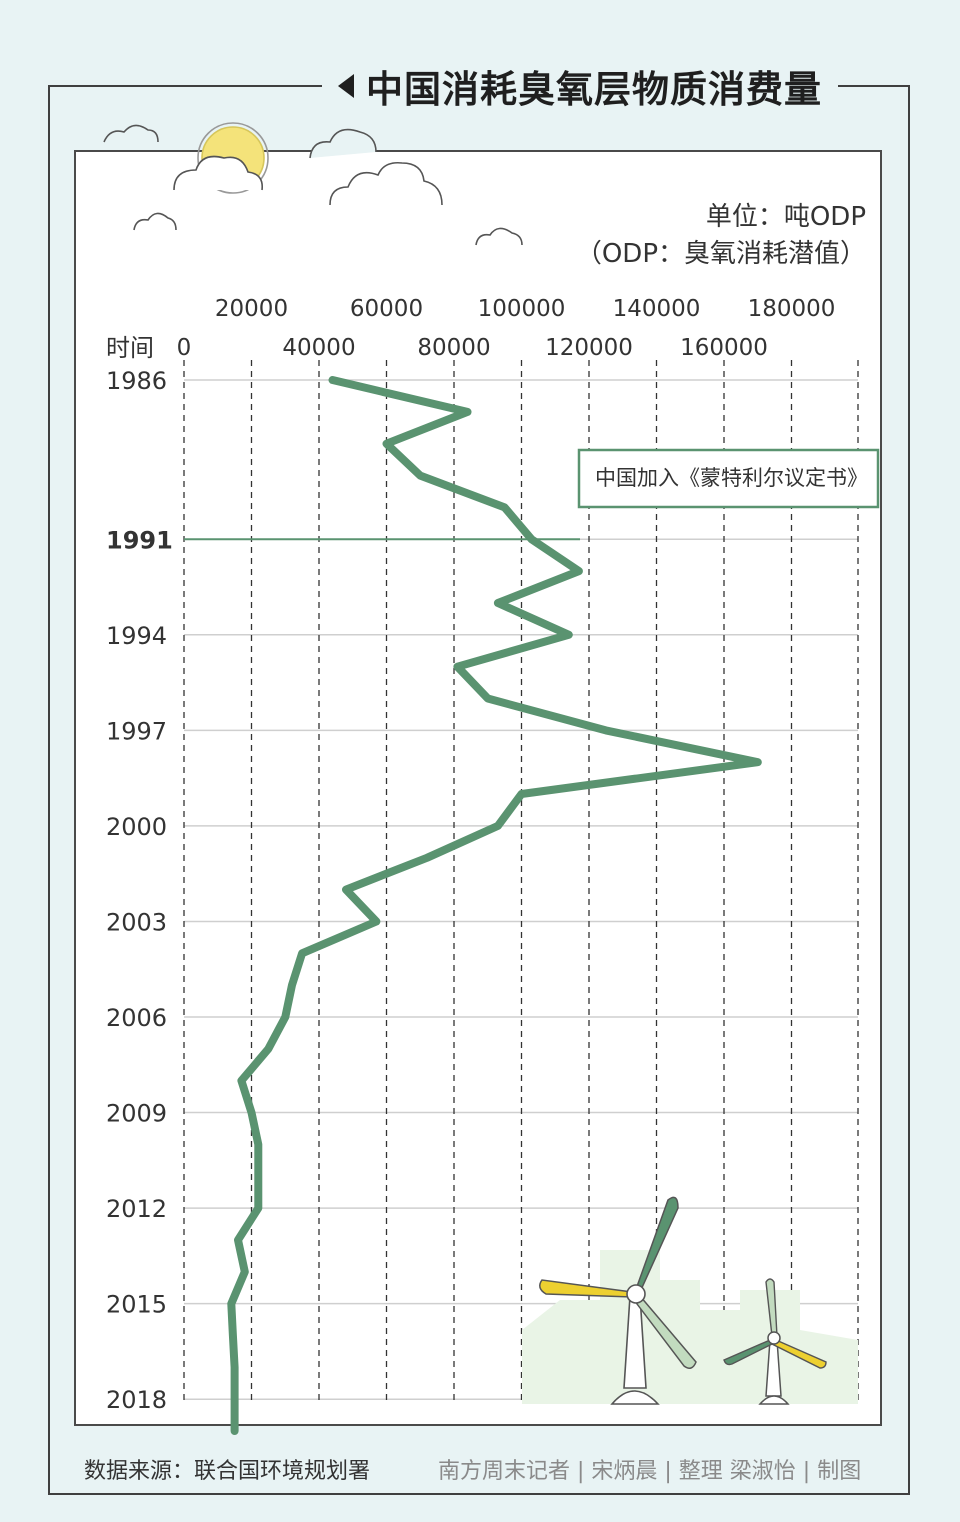 The width and height of the screenshot is (960, 1522). What do you see at coordinates (136, 1018) in the screenshot?
I see `year-label: 2006` at bounding box center [136, 1018].